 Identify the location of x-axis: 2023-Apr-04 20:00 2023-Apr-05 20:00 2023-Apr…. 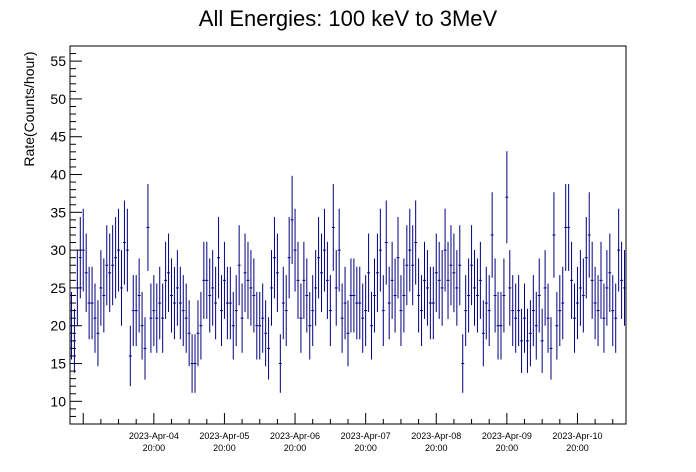
(348, 433).